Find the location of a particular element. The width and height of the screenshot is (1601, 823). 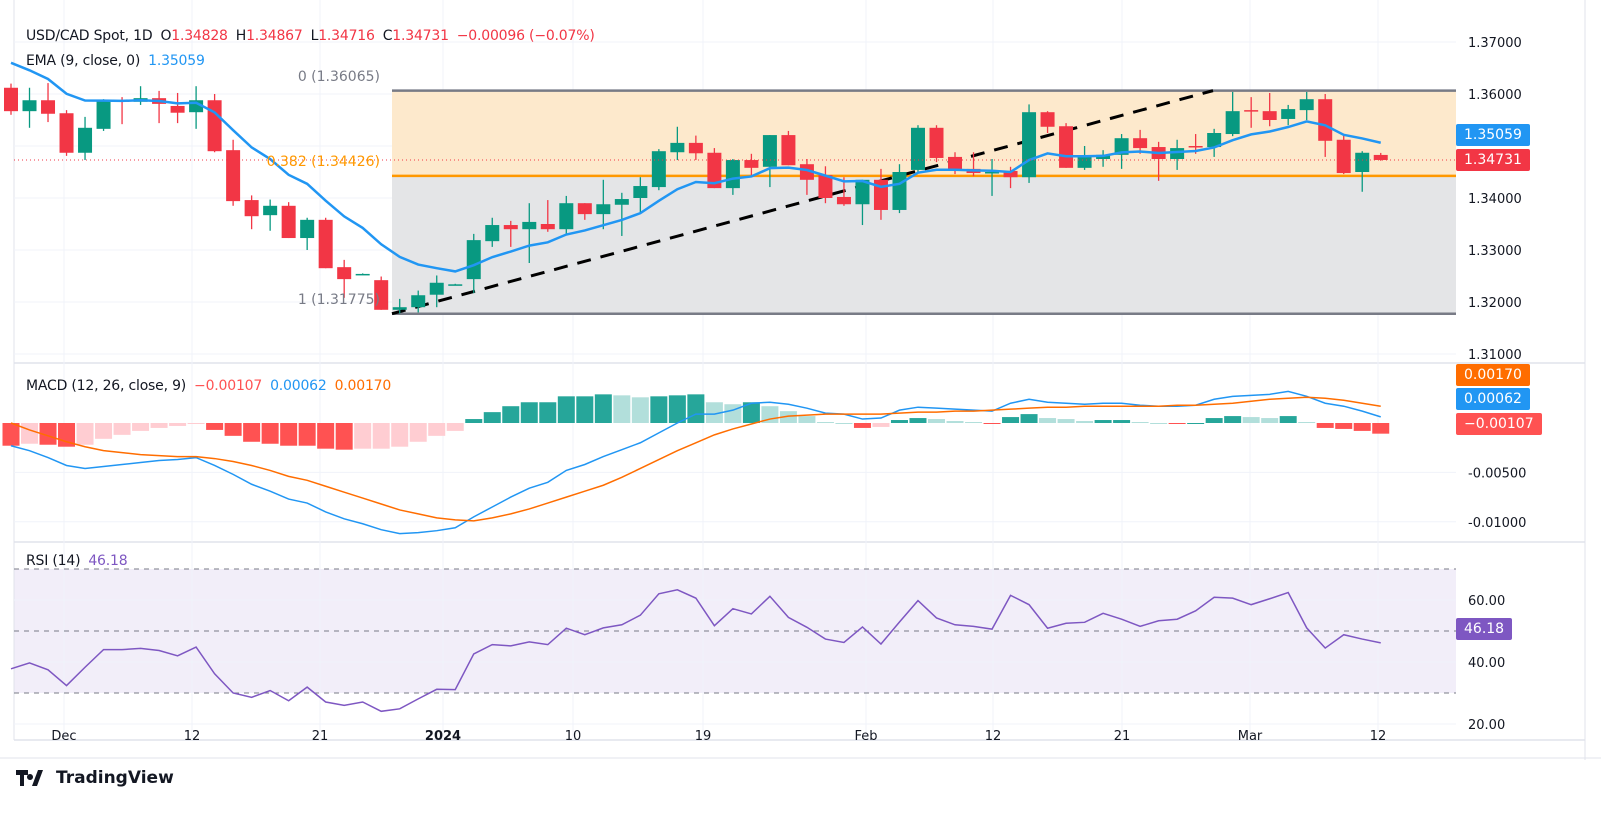

trend-line-dashed is located at coordinates (802, 202).